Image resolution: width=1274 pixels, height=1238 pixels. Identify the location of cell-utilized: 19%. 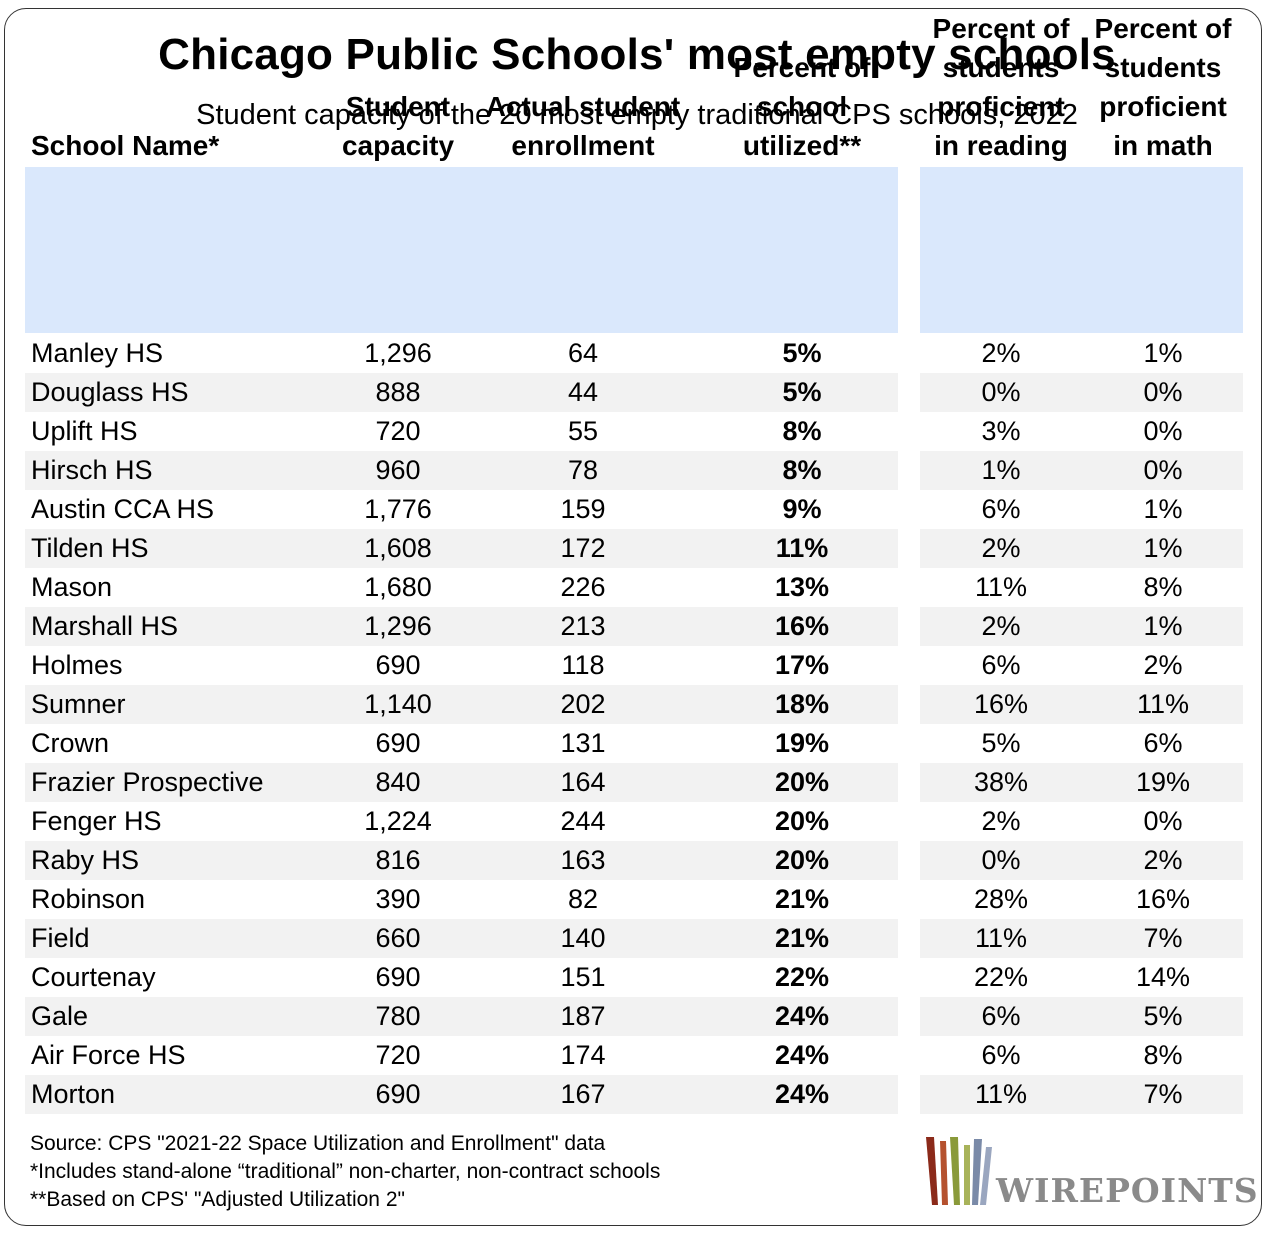
(802, 743).